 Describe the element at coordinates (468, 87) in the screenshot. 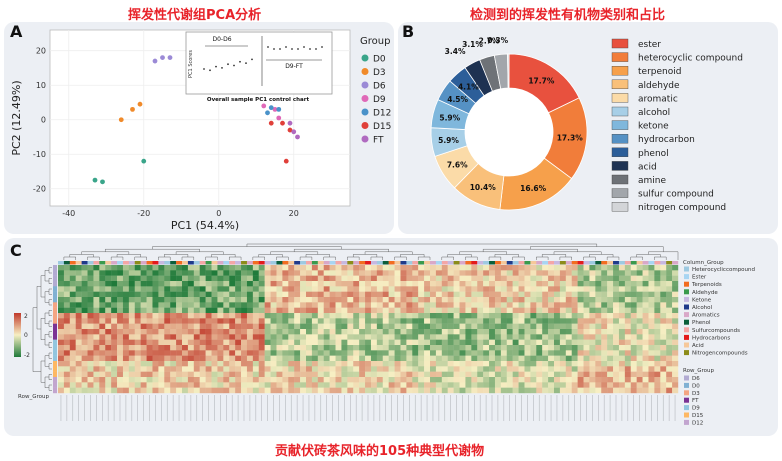

I see `donut-label: 4.1%` at that location.